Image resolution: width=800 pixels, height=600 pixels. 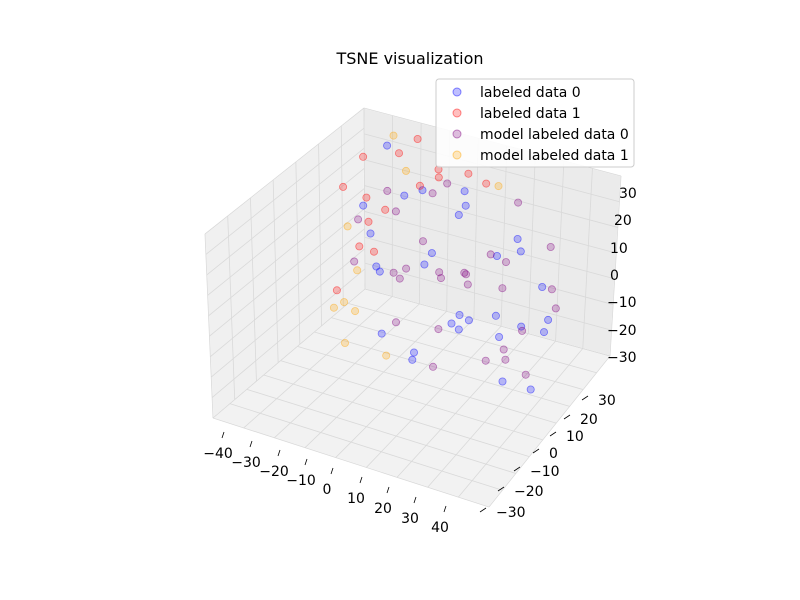 What do you see at coordinates (607, 401) in the screenshot?
I see `y-tick-label: 30` at bounding box center [607, 401].